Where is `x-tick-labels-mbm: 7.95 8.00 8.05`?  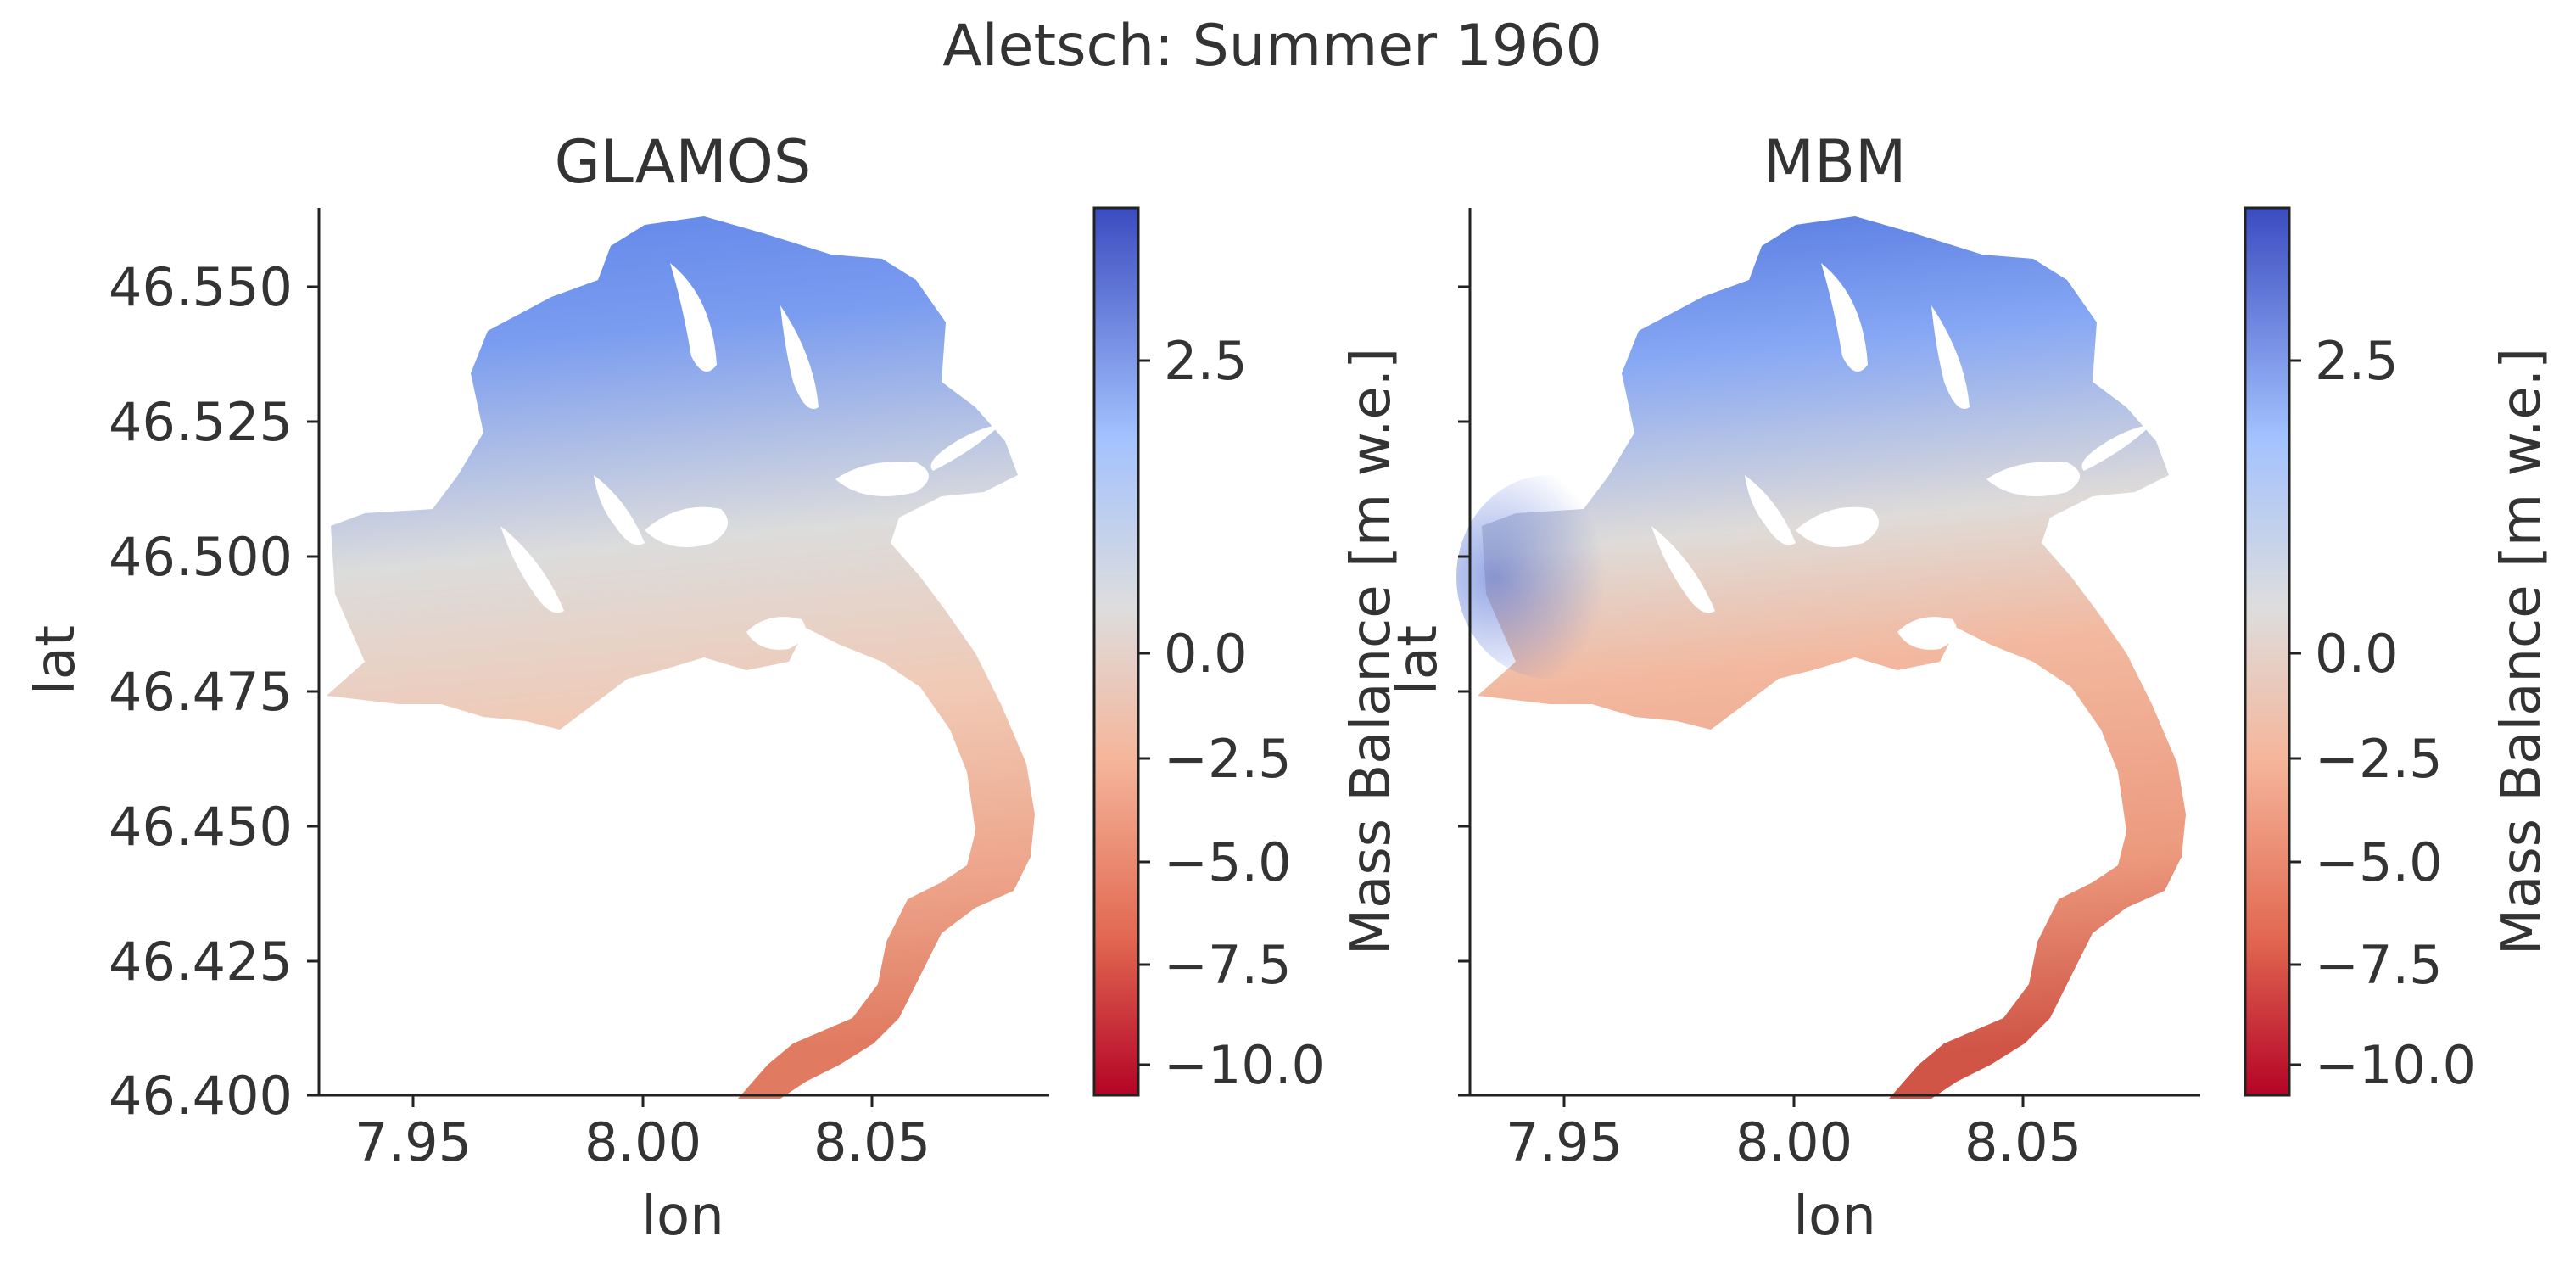 x-tick-labels-mbm: 7.95 8.00 8.05 is located at coordinates (1793, 1142).